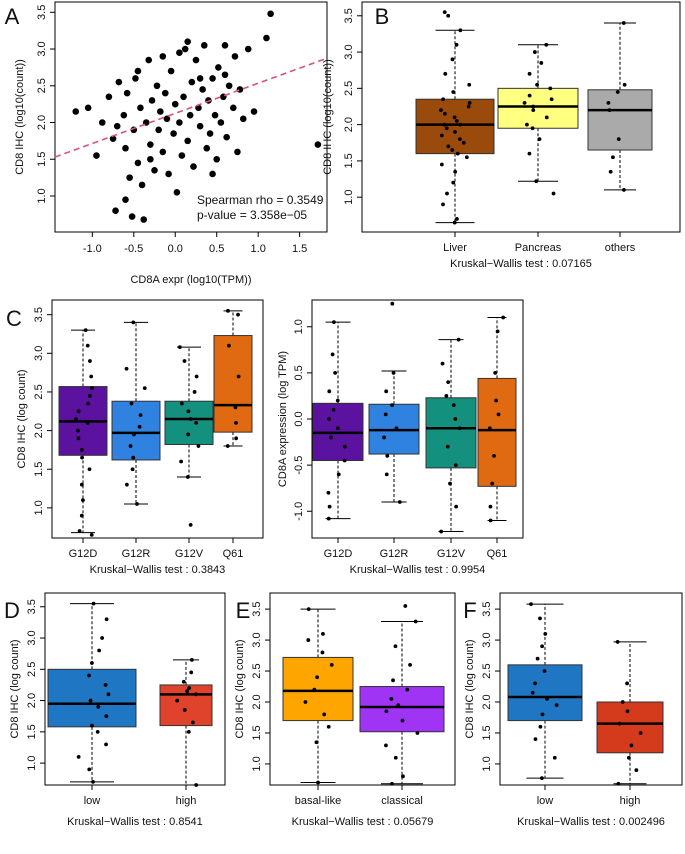  Describe the element at coordinates (299, 249) in the screenshot. I see `x-tick-label: 1.5` at that location.